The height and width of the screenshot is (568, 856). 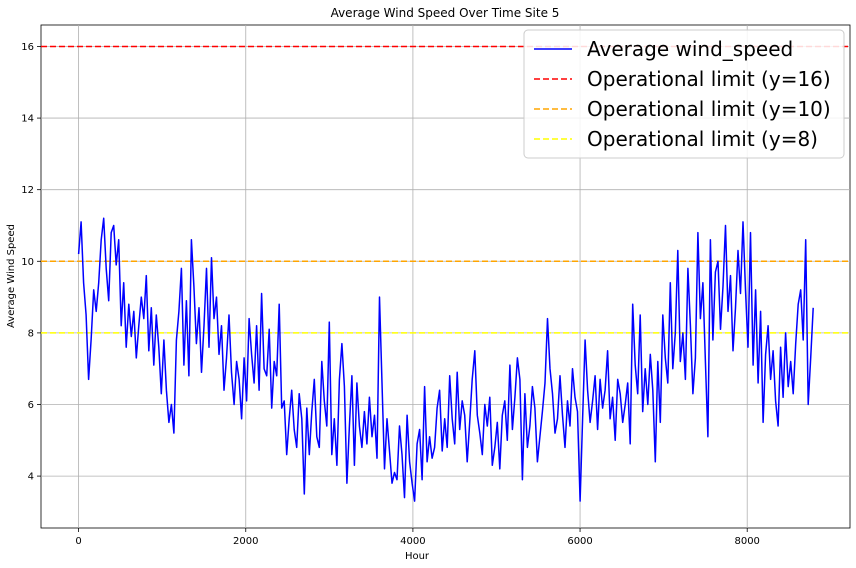 I want to click on y-tick-label: 6, so click(x=31, y=405).